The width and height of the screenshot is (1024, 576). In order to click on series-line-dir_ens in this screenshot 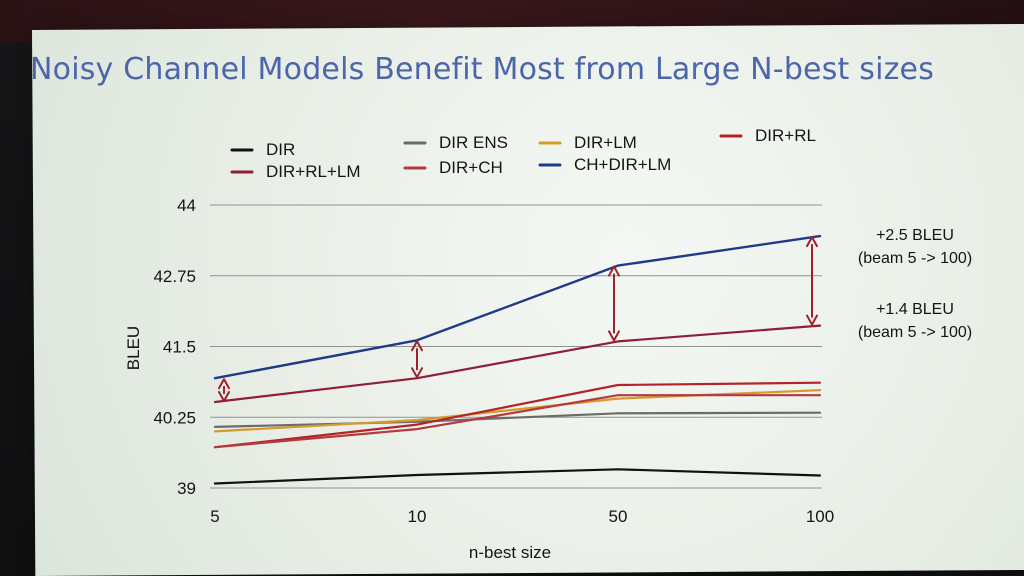, I will do `click(517, 419)`.